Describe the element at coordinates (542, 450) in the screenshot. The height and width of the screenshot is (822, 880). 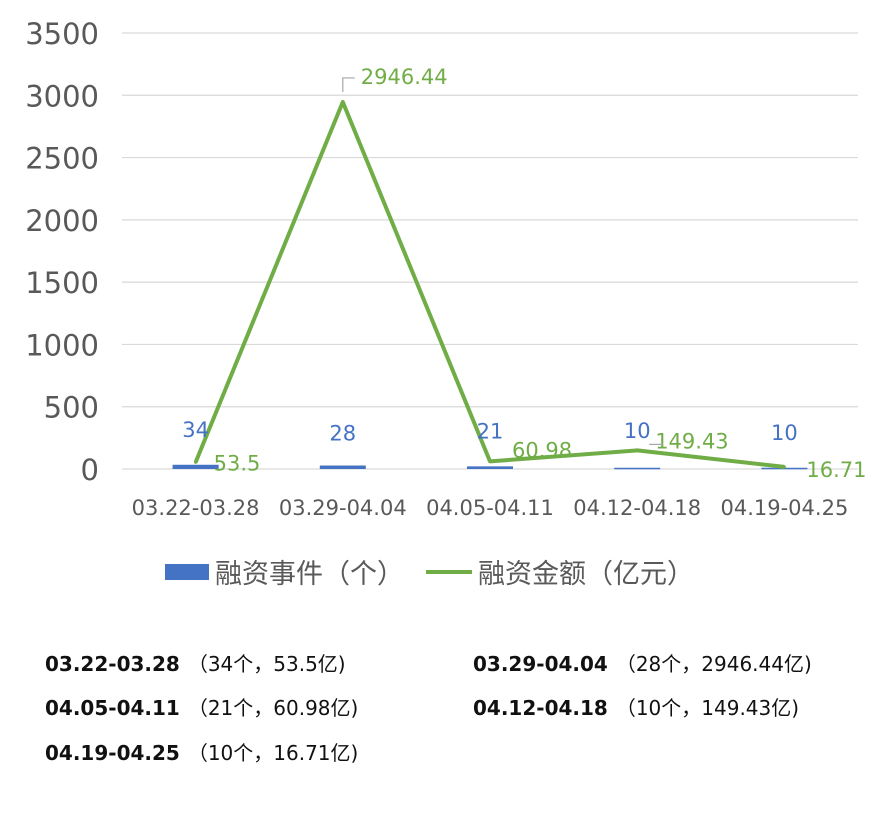
I see `line-data-label: 60.98` at that location.